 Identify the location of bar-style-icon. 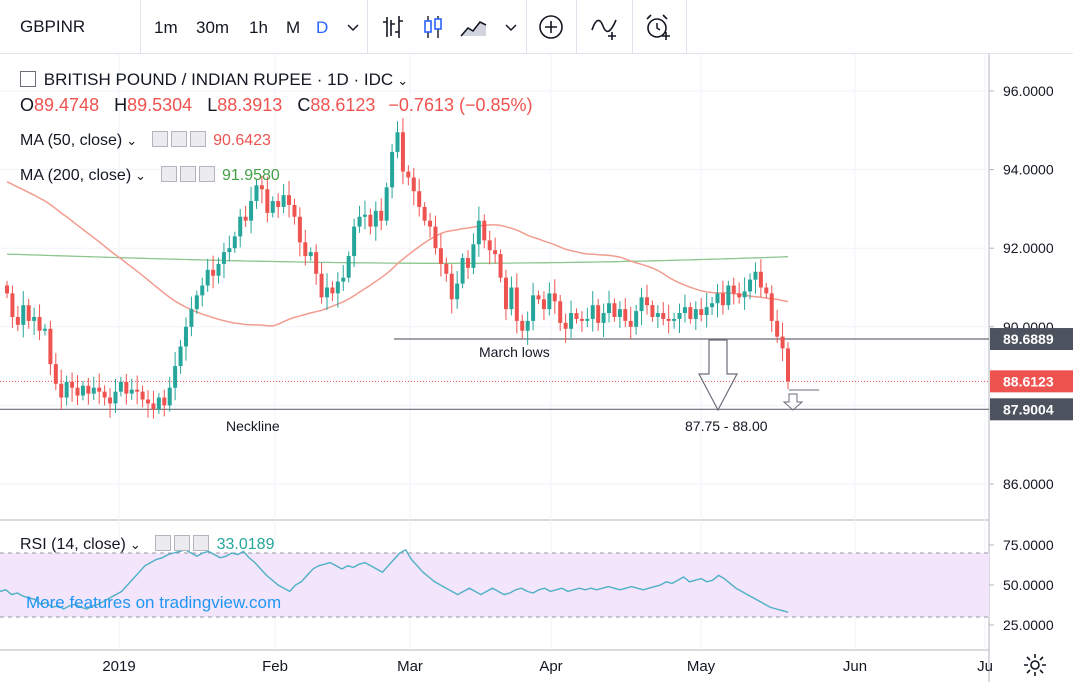
(393, 27).